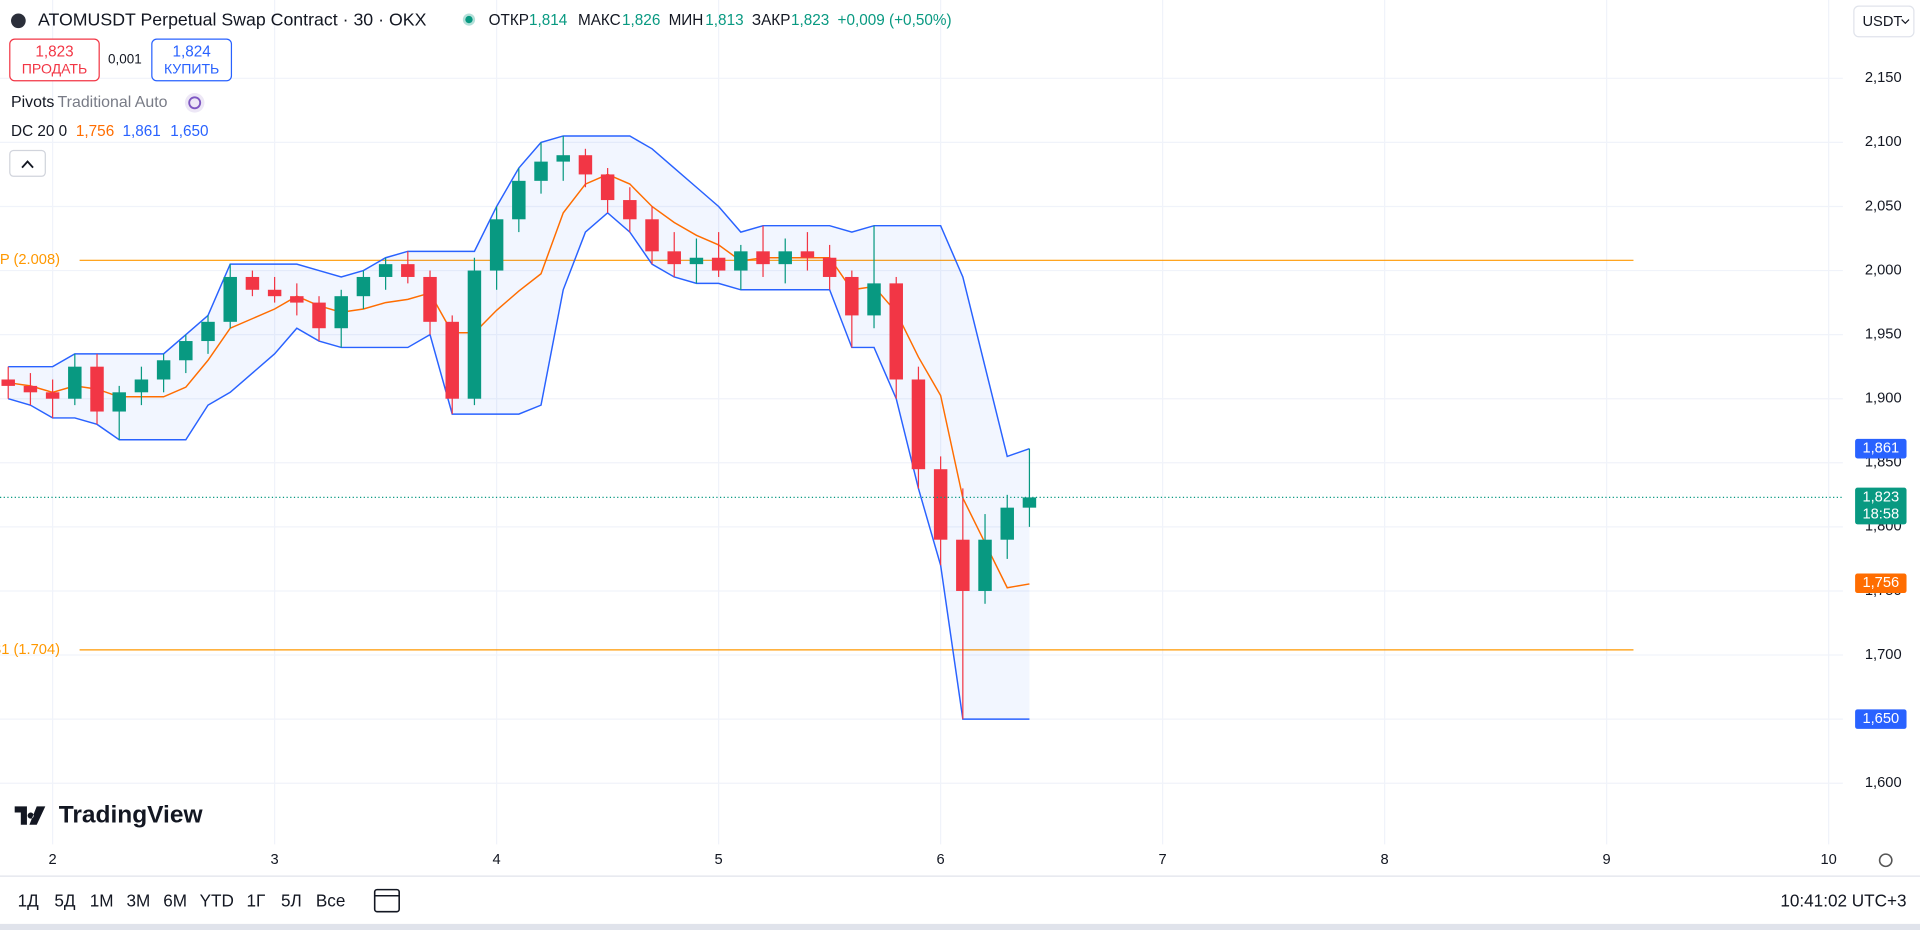 Image resolution: width=1920 pixels, height=930 pixels. Describe the element at coordinates (30, 260) in the screenshot. I see `pivot-label: P (2.008)` at that location.